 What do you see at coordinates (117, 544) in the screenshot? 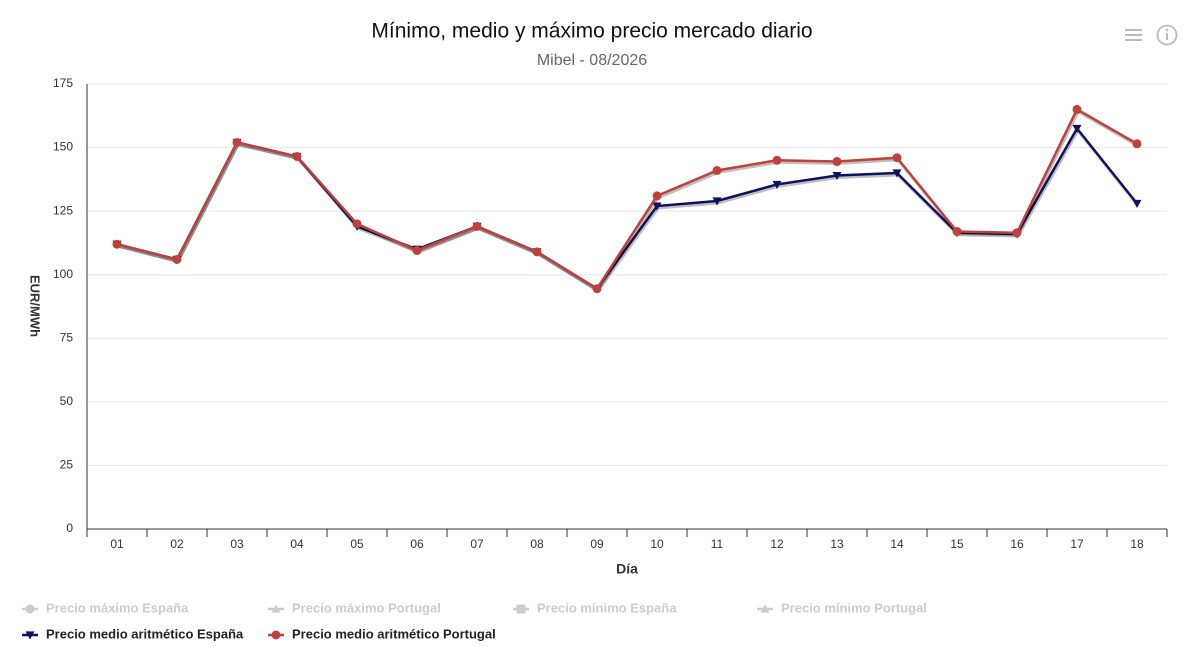
I see `x-tick-label: 01` at bounding box center [117, 544].